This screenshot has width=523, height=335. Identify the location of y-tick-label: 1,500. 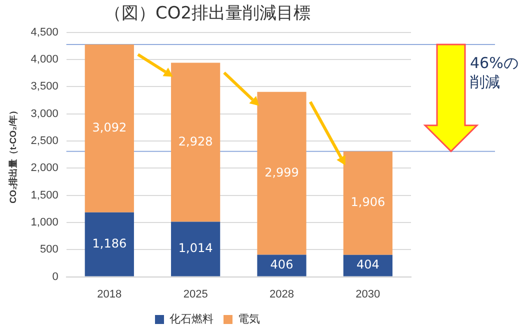
(44, 195).